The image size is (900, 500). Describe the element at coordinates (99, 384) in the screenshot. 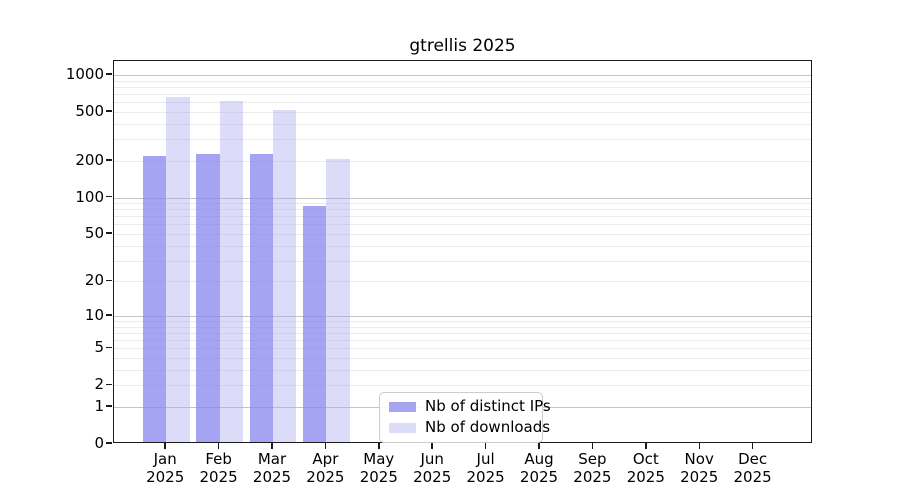

I see `y-tick-label: 2` at that location.